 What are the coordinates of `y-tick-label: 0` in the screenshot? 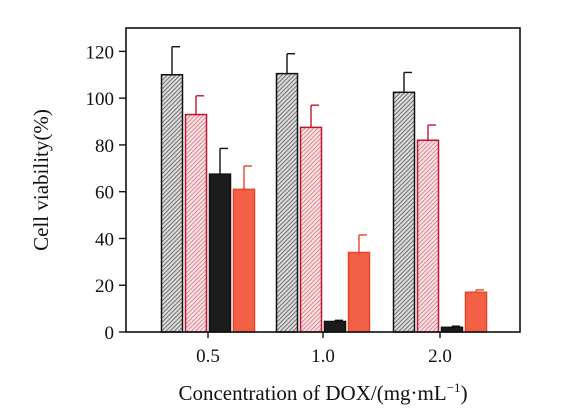 It's located at (110, 333).